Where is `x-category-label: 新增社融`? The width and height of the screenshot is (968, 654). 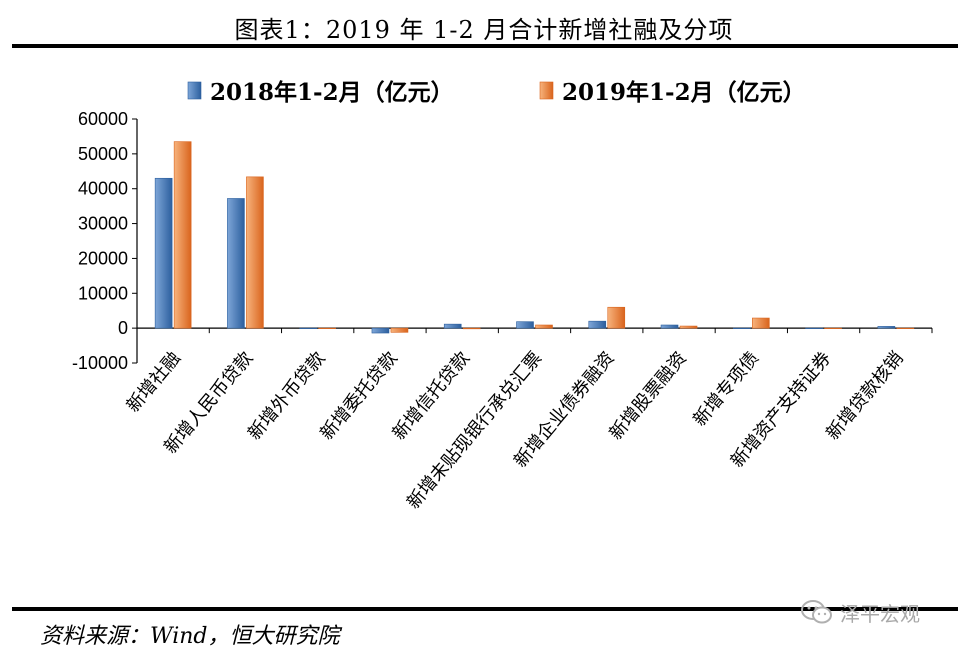 x-category-label: 新增社融 is located at coordinates (154, 382).